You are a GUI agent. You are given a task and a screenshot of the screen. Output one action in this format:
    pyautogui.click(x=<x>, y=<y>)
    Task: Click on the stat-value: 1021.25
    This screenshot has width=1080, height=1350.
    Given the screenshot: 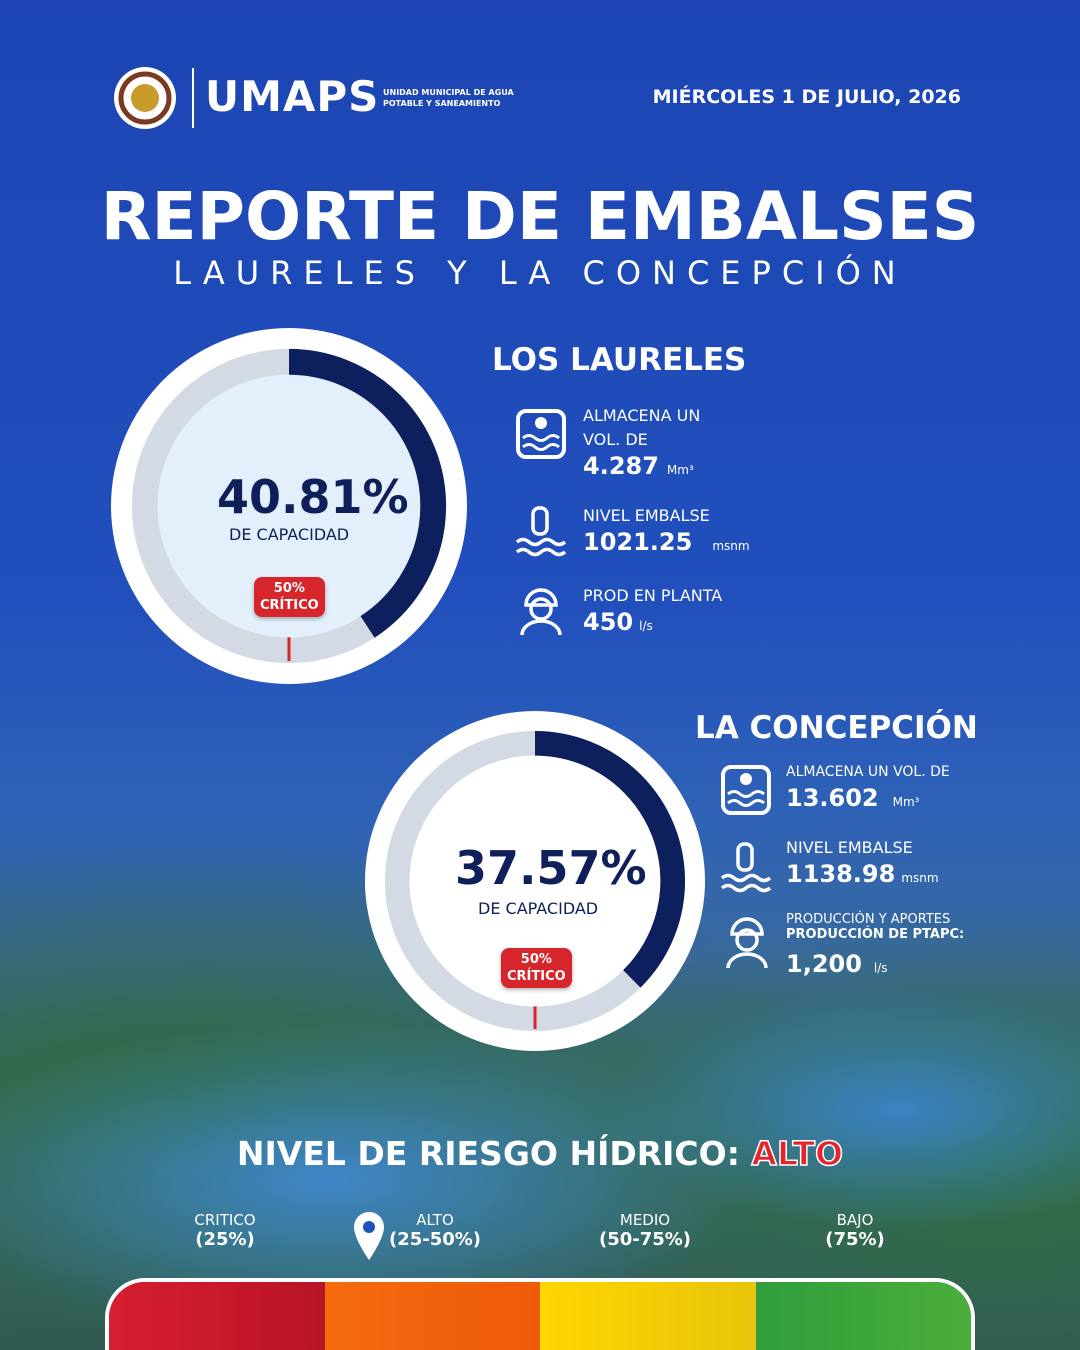 What is the action you would take?
    pyautogui.click(x=638, y=542)
    